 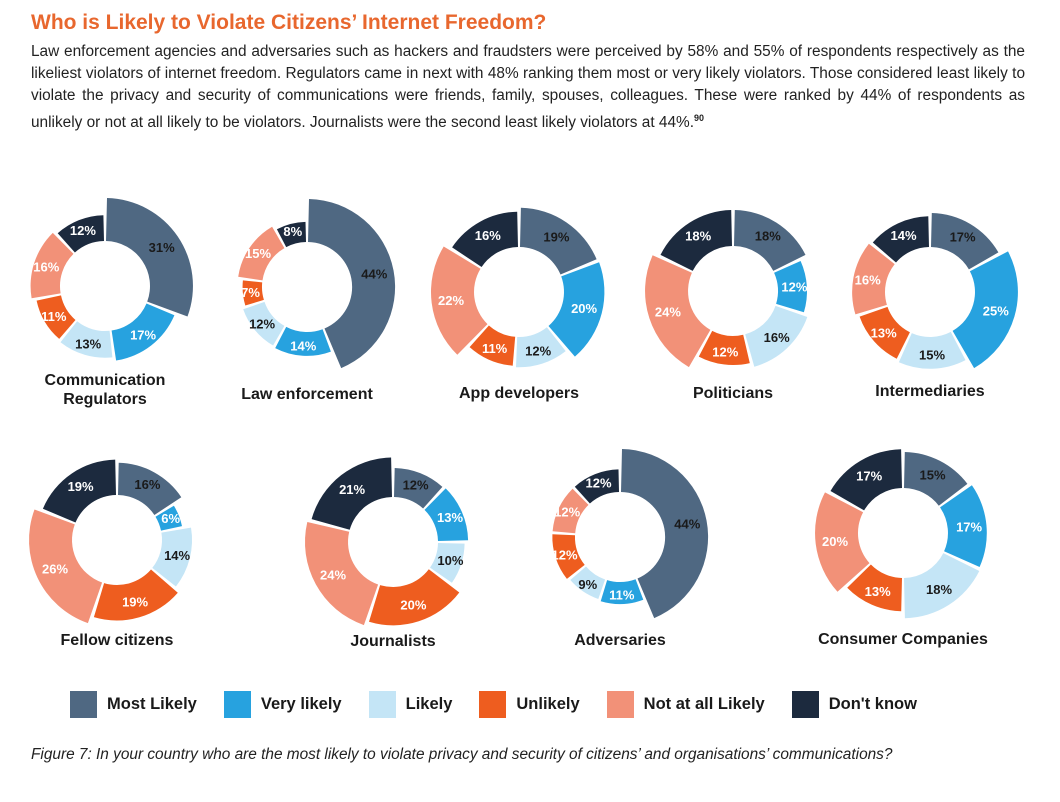 I want to click on slice-label-communication-regulators-very-likely: 17%, so click(x=143, y=335).